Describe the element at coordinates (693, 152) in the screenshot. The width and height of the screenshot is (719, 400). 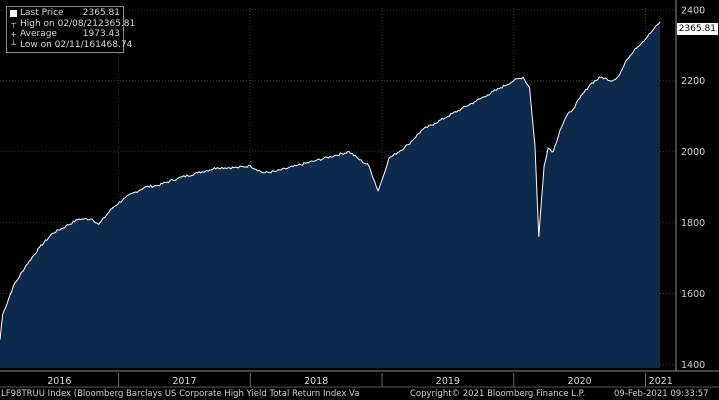
I see `y-tick-label: 2000` at that location.